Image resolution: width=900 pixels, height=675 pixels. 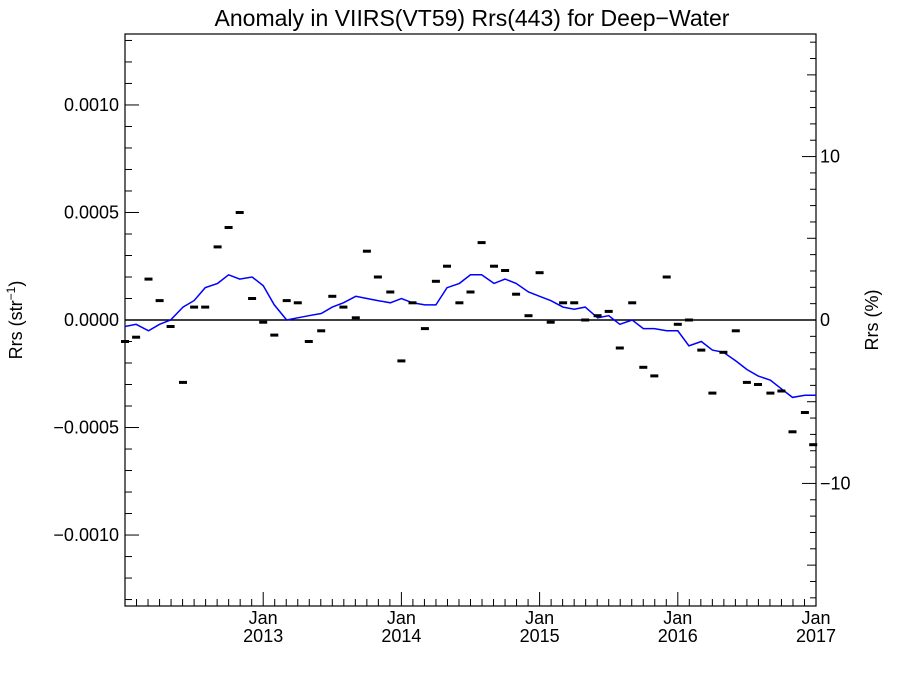 I want to click on left-axis-label-sup: −1, so click(x=11, y=293).